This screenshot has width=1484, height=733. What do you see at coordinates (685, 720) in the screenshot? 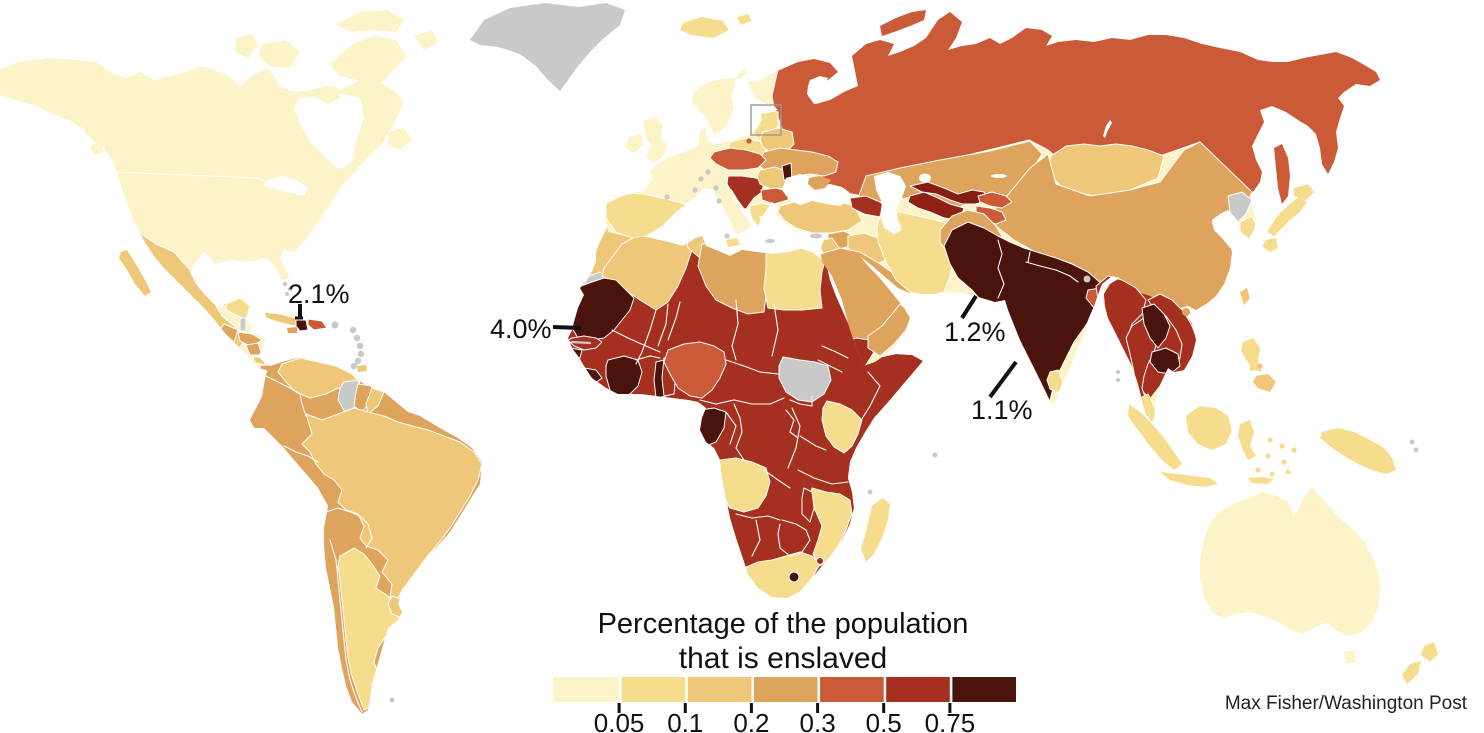
I see `svg-text: 0.1` at bounding box center [685, 720].